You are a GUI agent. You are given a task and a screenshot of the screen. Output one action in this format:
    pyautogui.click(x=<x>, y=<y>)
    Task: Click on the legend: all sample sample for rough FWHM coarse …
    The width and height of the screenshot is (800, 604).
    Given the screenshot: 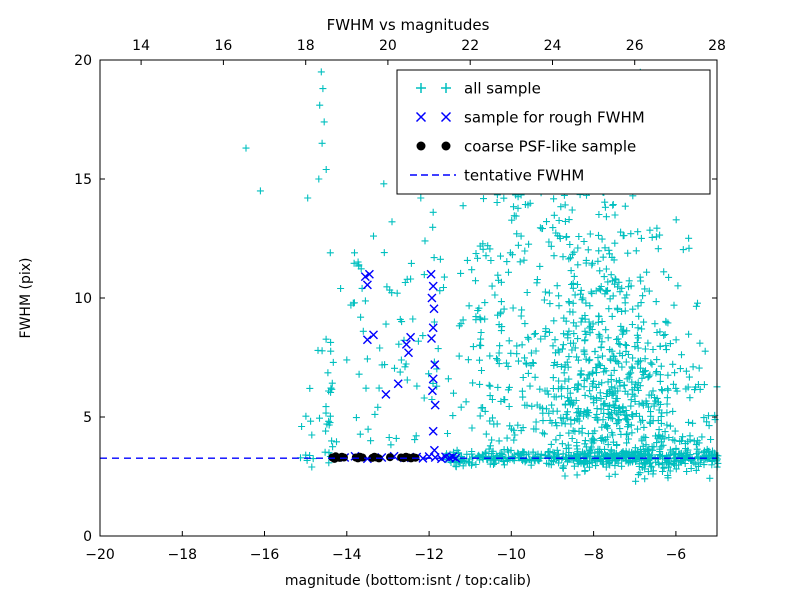 What is the action you would take?
    pyautogui.click(x=553, y=132)
    